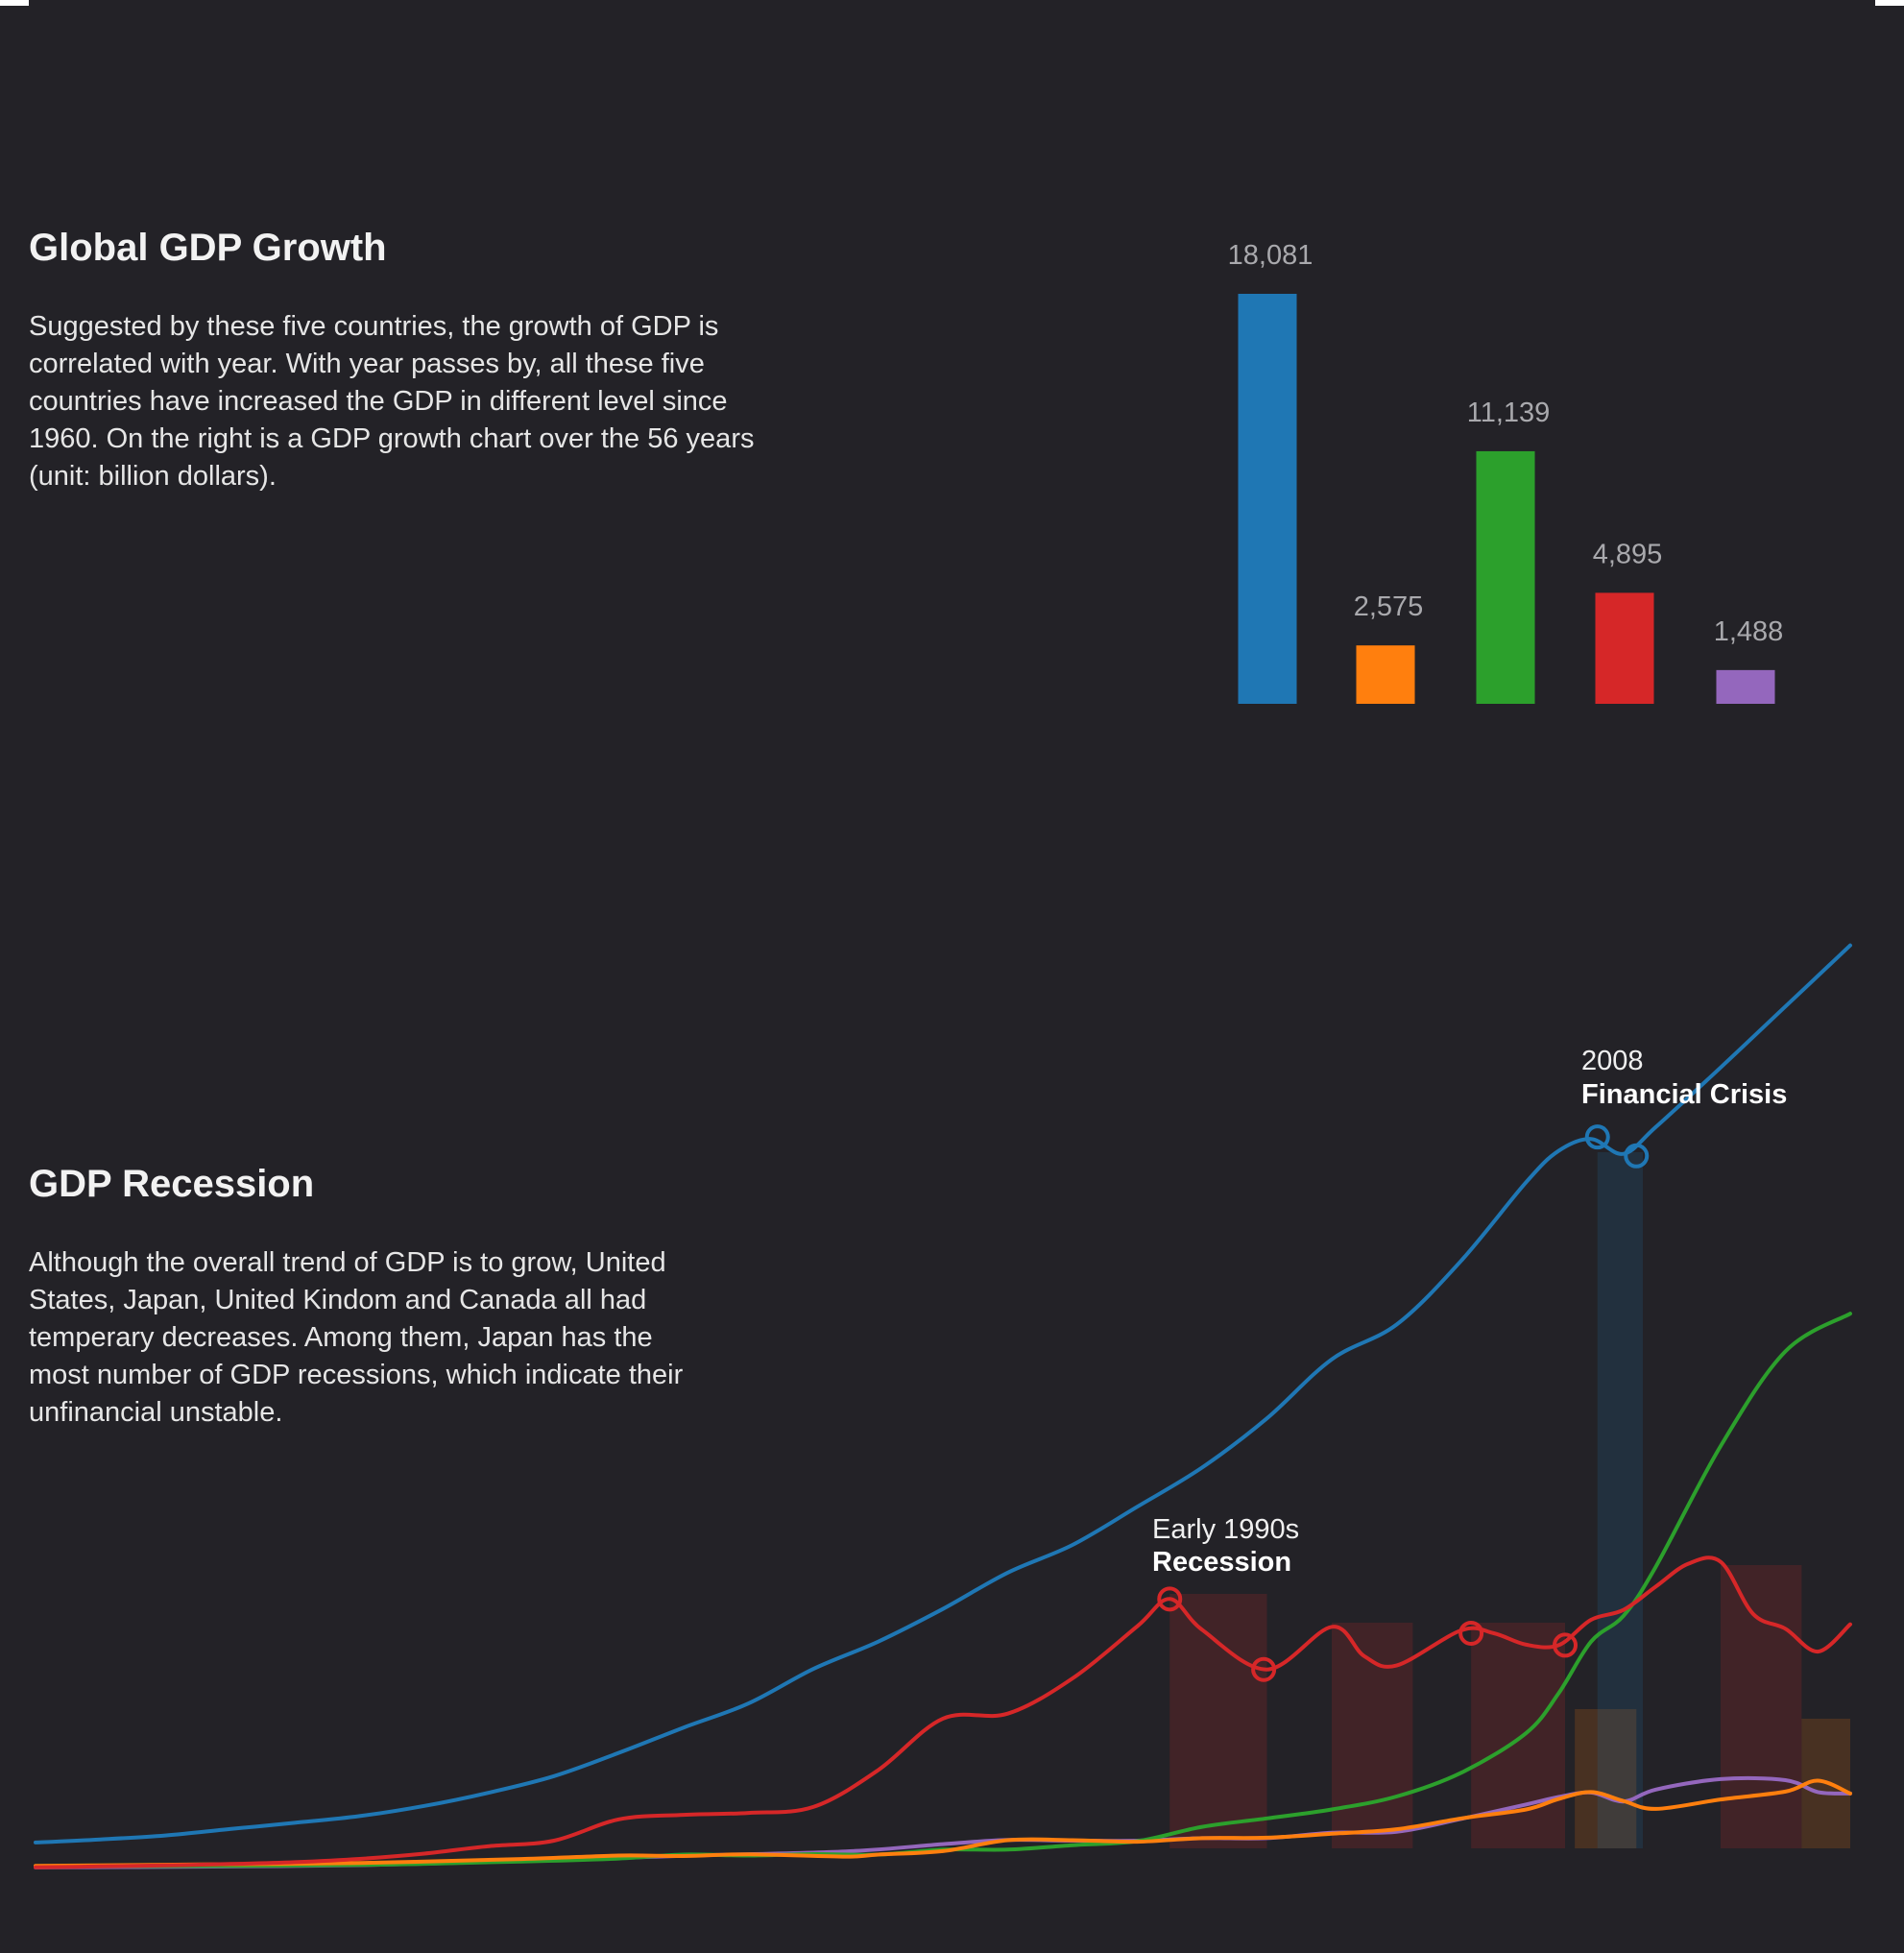 The image size is (1904, 1953). I want to click on bar-value-label-4: 4,895, so click(1628, 554).